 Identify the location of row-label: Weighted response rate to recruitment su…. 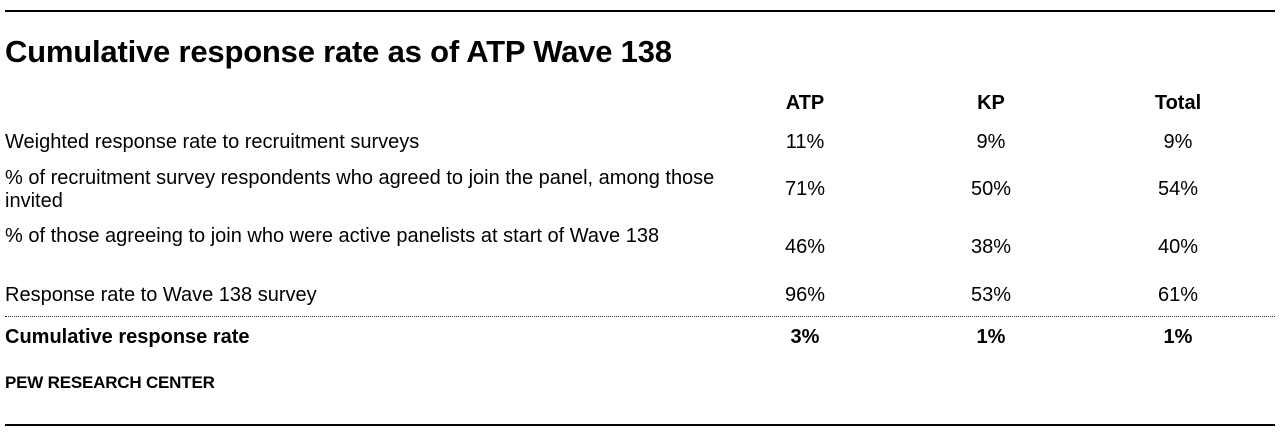
(212, 142).